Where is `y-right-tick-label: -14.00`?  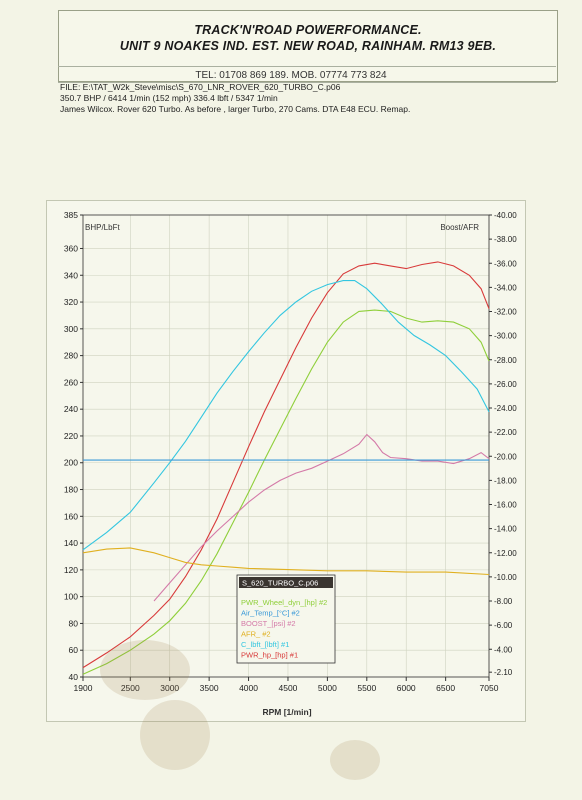
y-right-tick-label: -14.00 is located at coordinates (505, 529).